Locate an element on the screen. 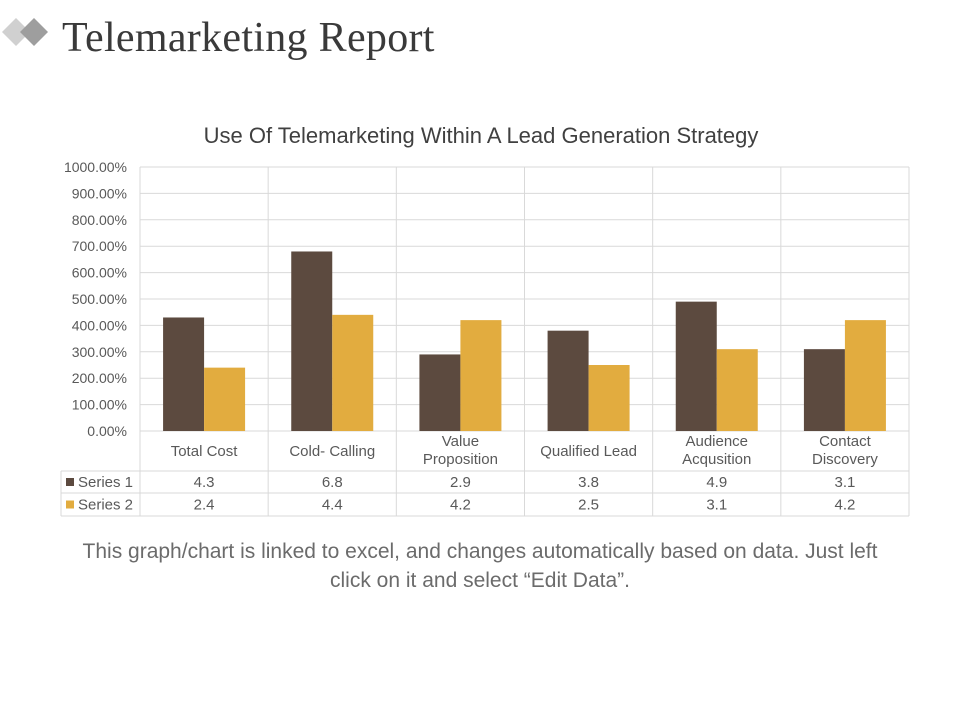  category-label: Cold- Calling is located at coordinates (332, 451).